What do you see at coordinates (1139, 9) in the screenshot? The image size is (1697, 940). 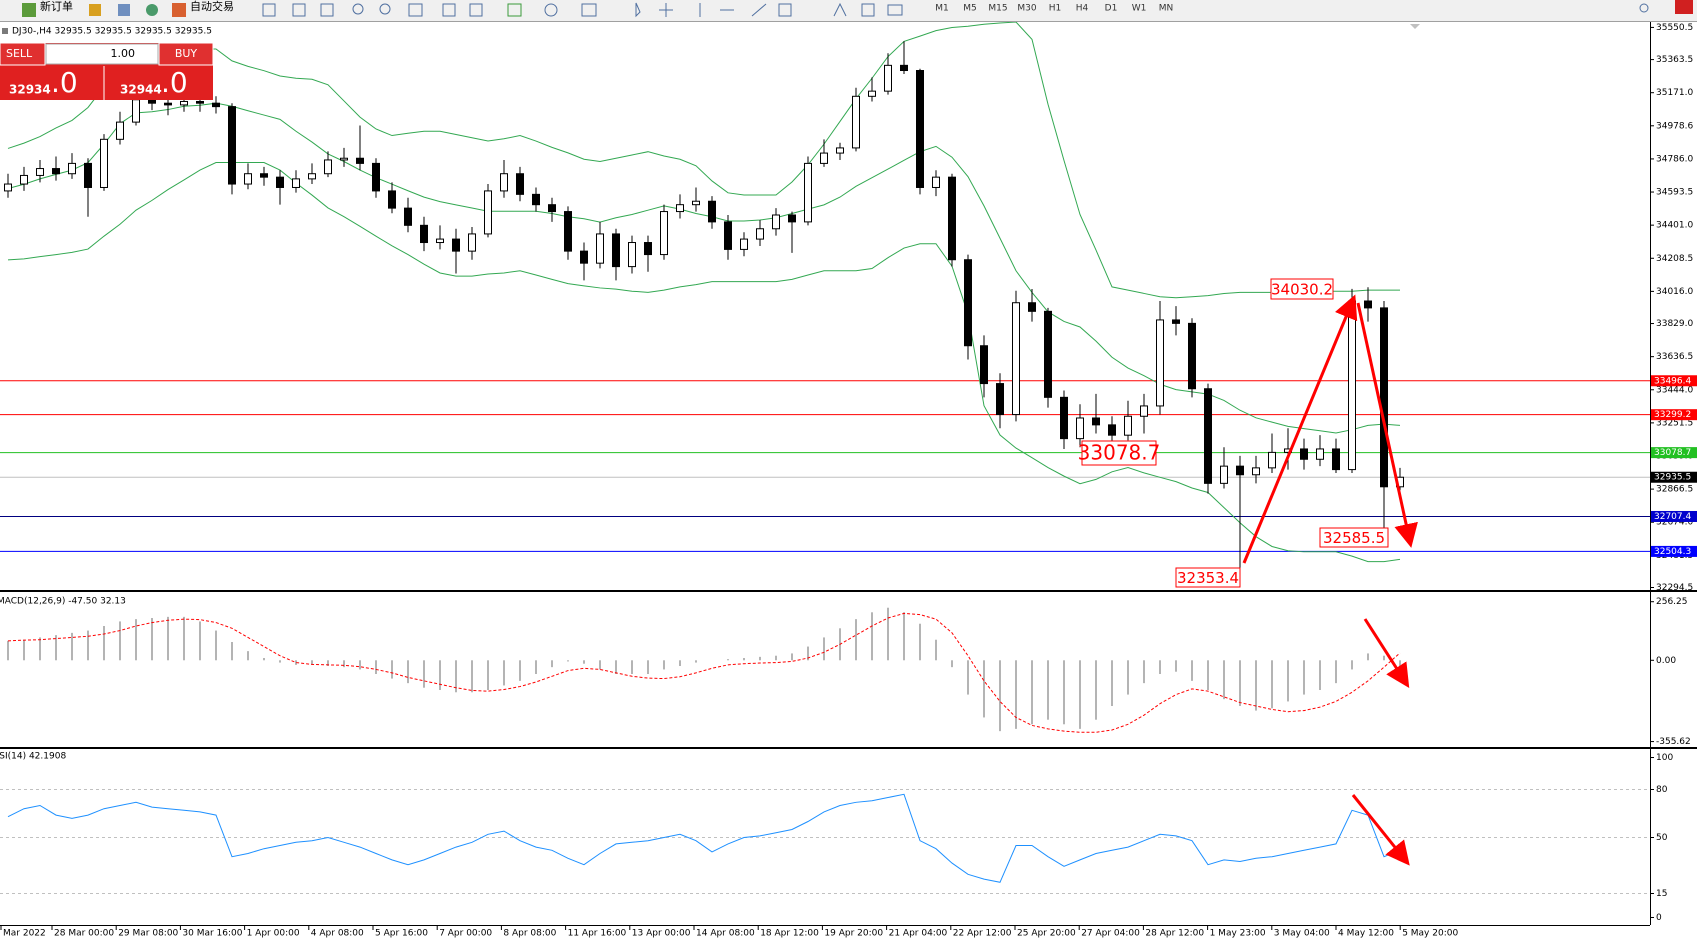 I see `timeframe-button: W1` at bounding box center [1139, 9].